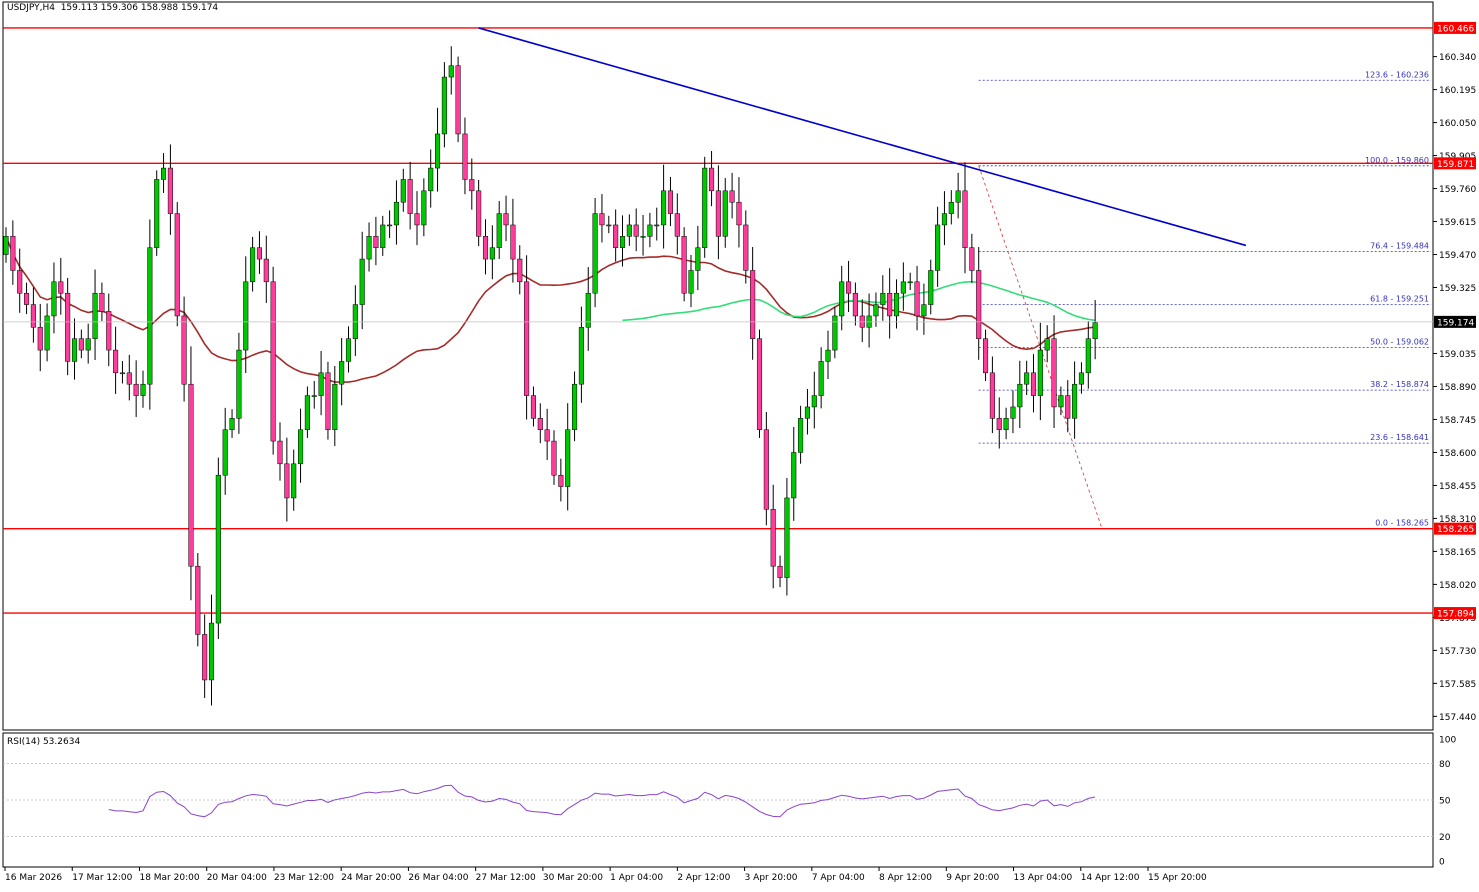 The height and width of the screenshot is (892, 1479). Describe the element at coordinates (1110, 878) in the screenshot. I see `time-tick-label: 14 Apr 12:00` at that location.